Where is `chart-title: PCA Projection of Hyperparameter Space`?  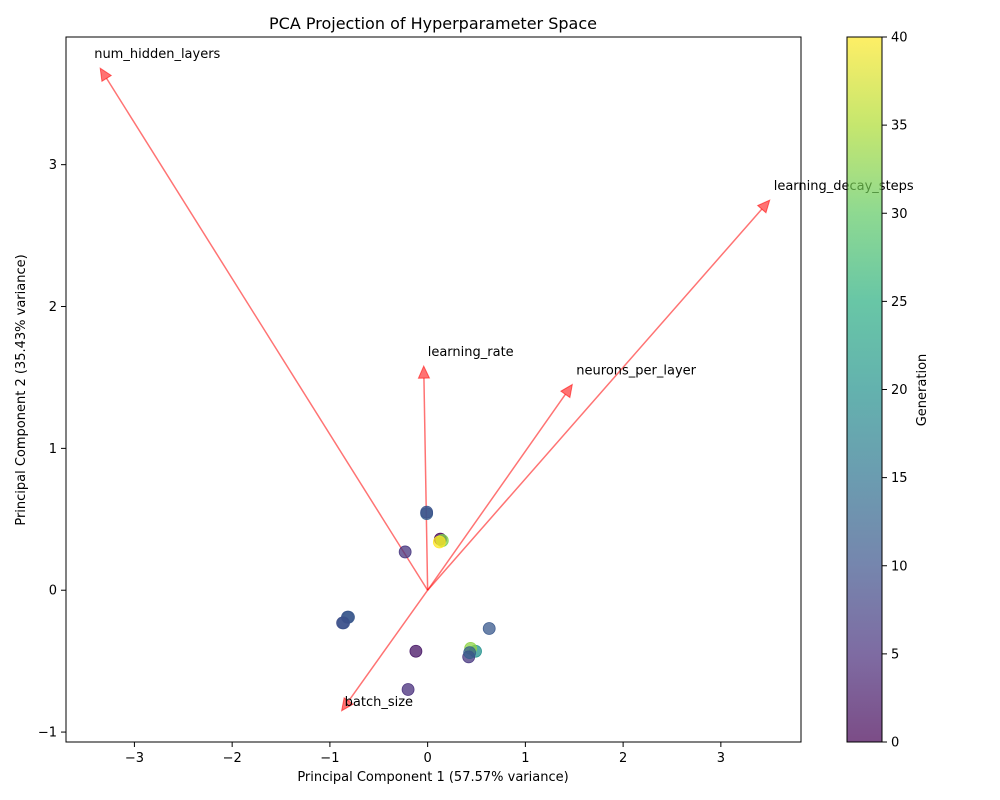 chart-title: PCA Projection of Hyperparameter Space is located at coordinates (433, 23).